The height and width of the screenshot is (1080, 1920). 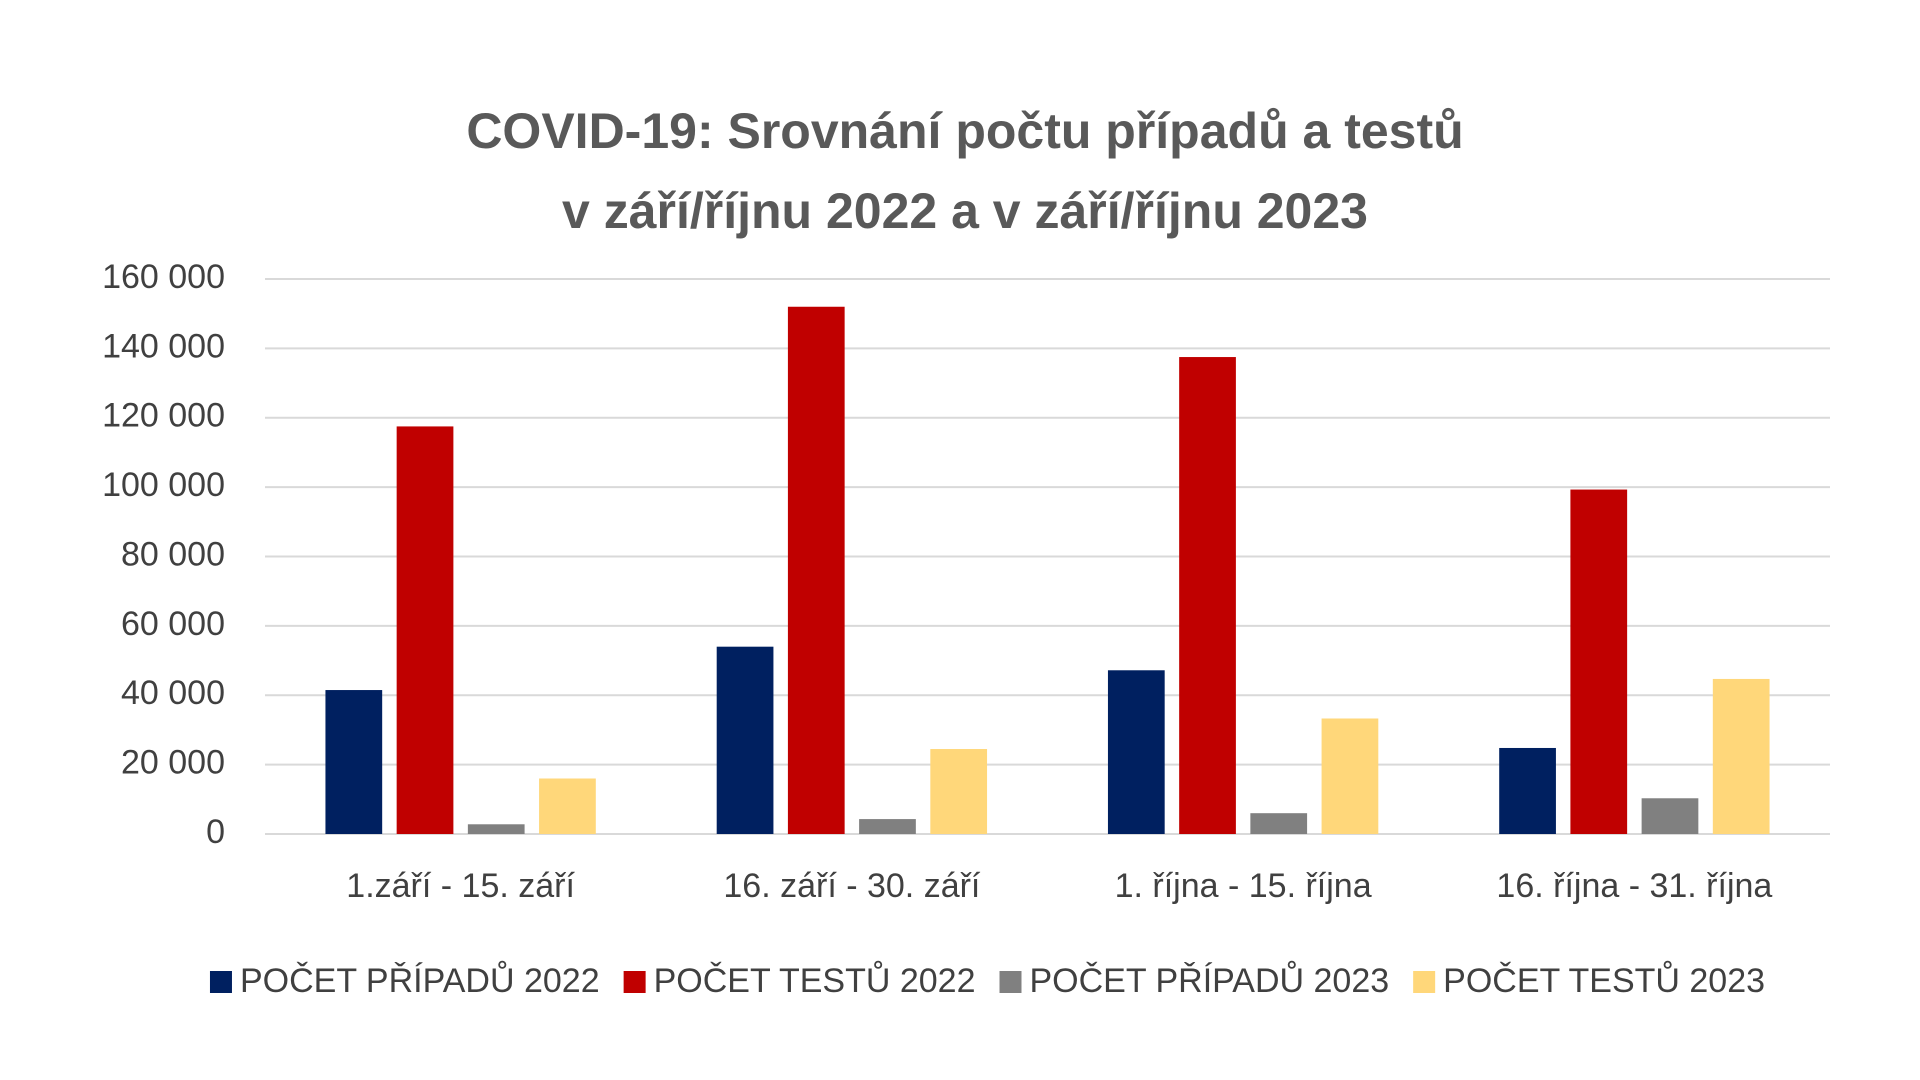 What do you see at coordinates (163, 416) in the screenshot?
I see `y-tick-label: 120 000` at bounding box center [163, 416].